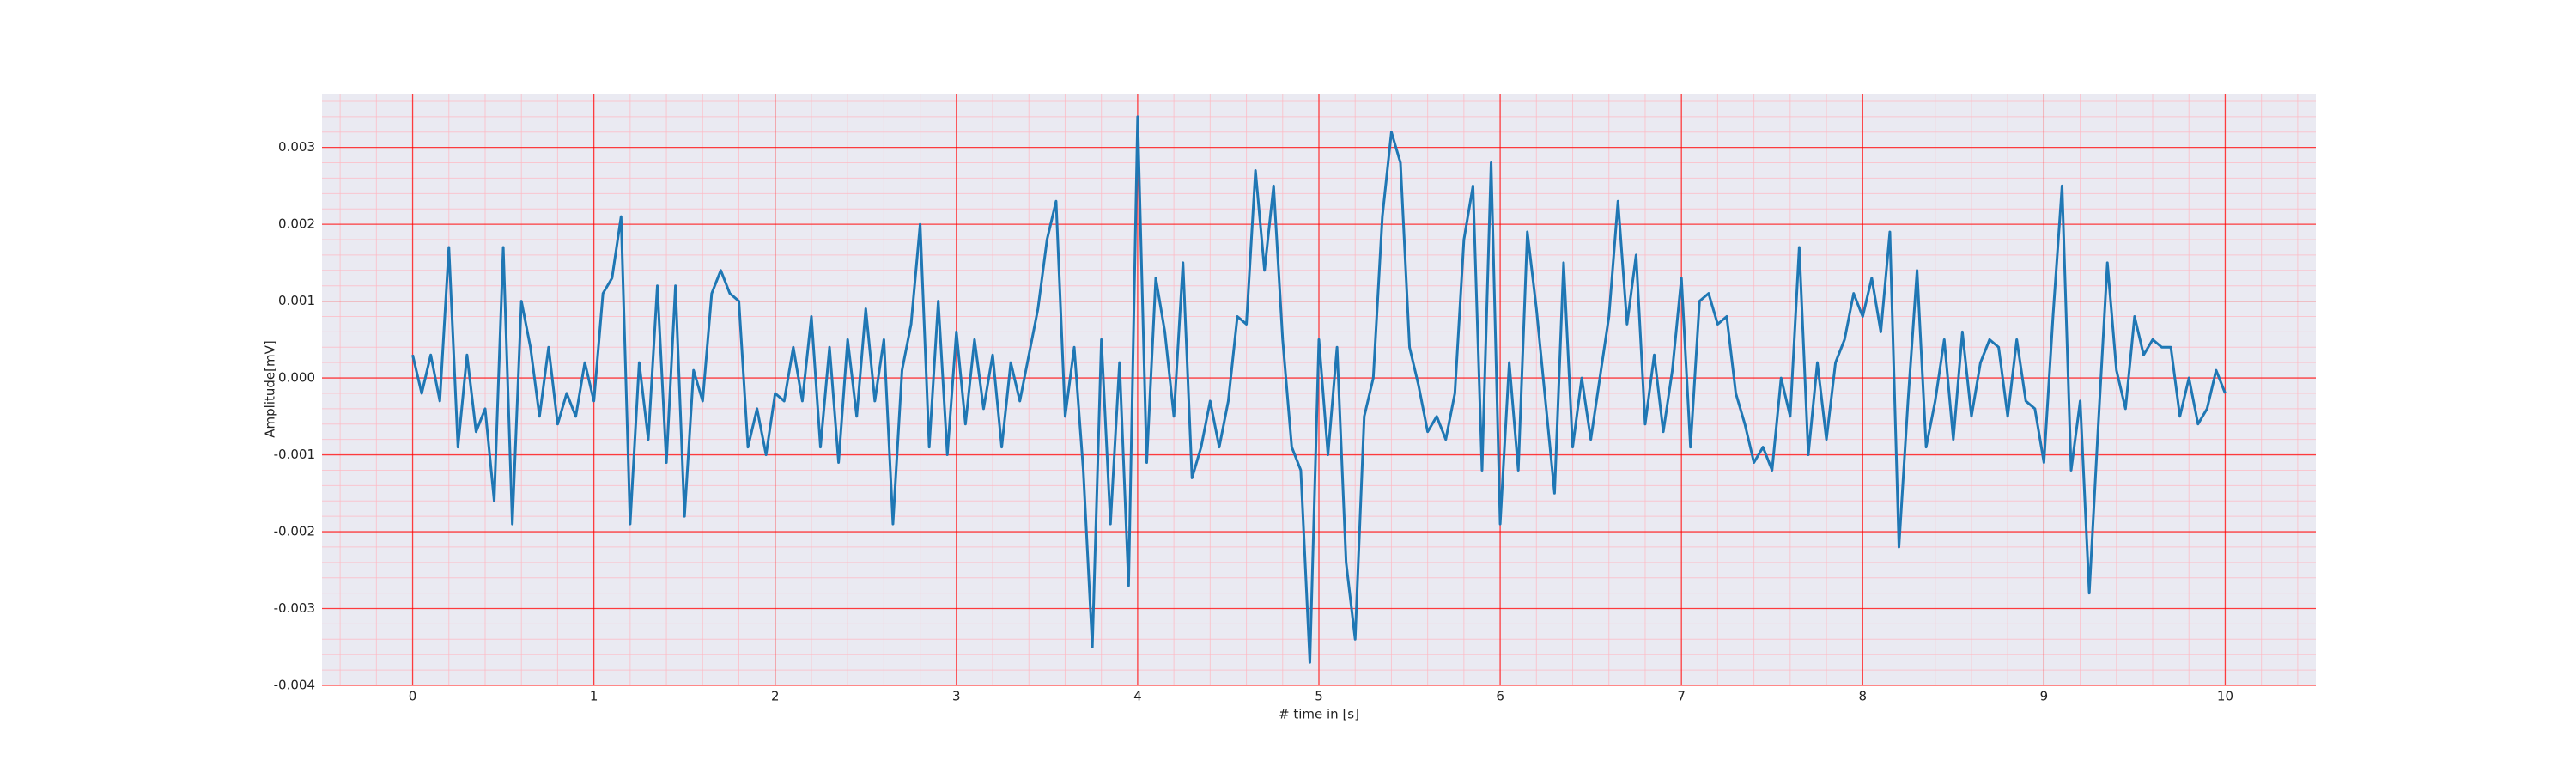 The image size is (2576, 773). What do you see at coordinates (294, 685) in the screenshot?
I see `y-tick-label: -0.004` at bounding box center [294, 685].